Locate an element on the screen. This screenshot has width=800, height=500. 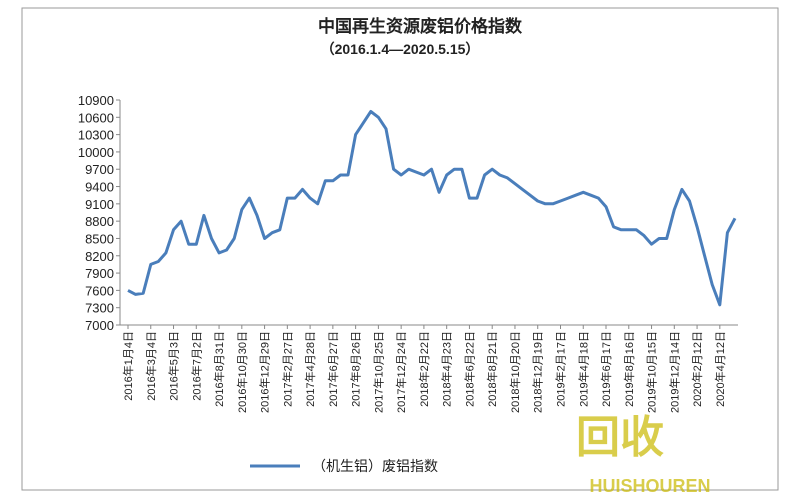
x-tick-label: 2019年8月16日 is located at coordinates (629, 369).